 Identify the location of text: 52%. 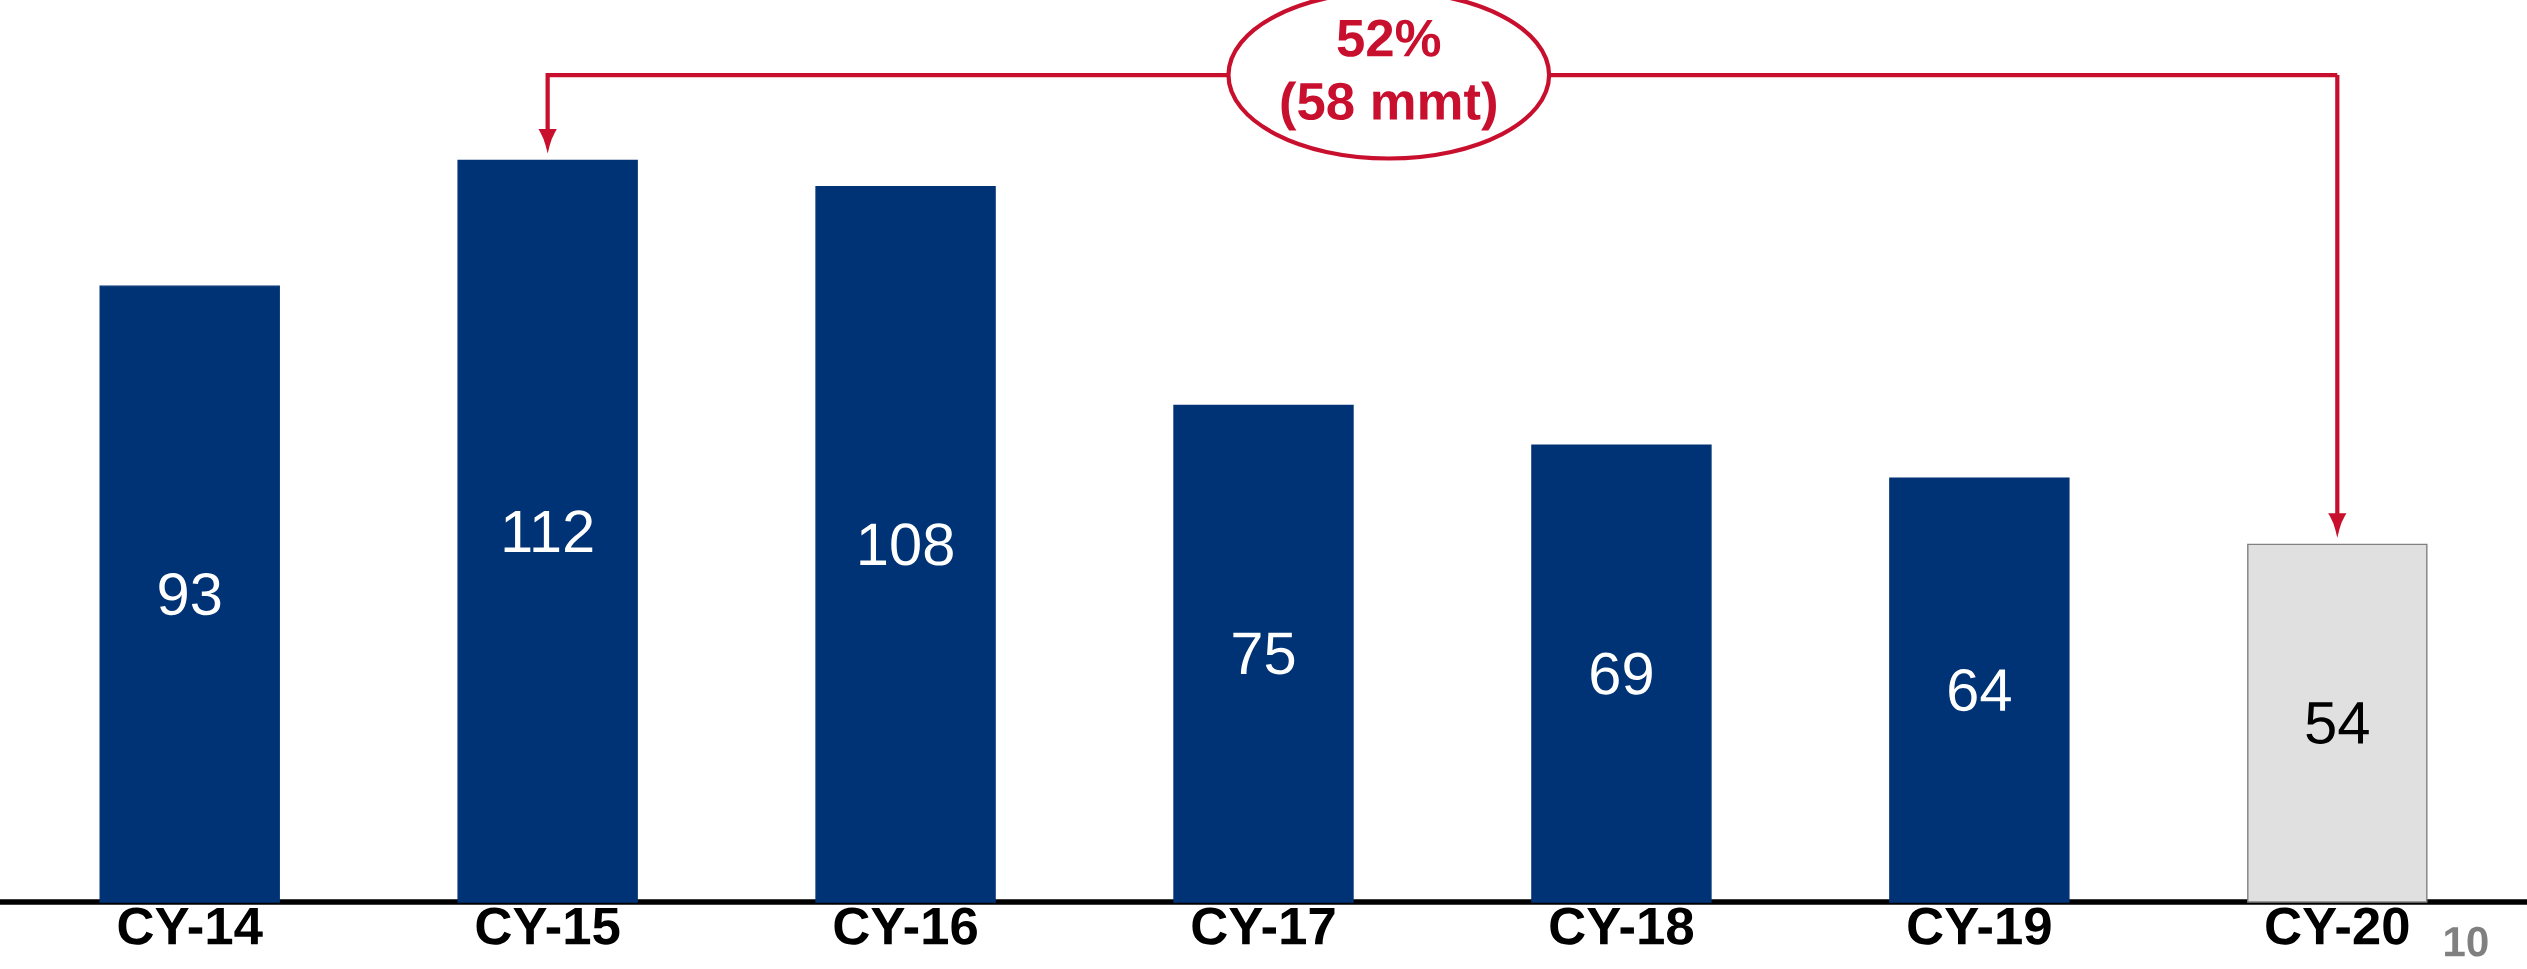
(1389, 38).